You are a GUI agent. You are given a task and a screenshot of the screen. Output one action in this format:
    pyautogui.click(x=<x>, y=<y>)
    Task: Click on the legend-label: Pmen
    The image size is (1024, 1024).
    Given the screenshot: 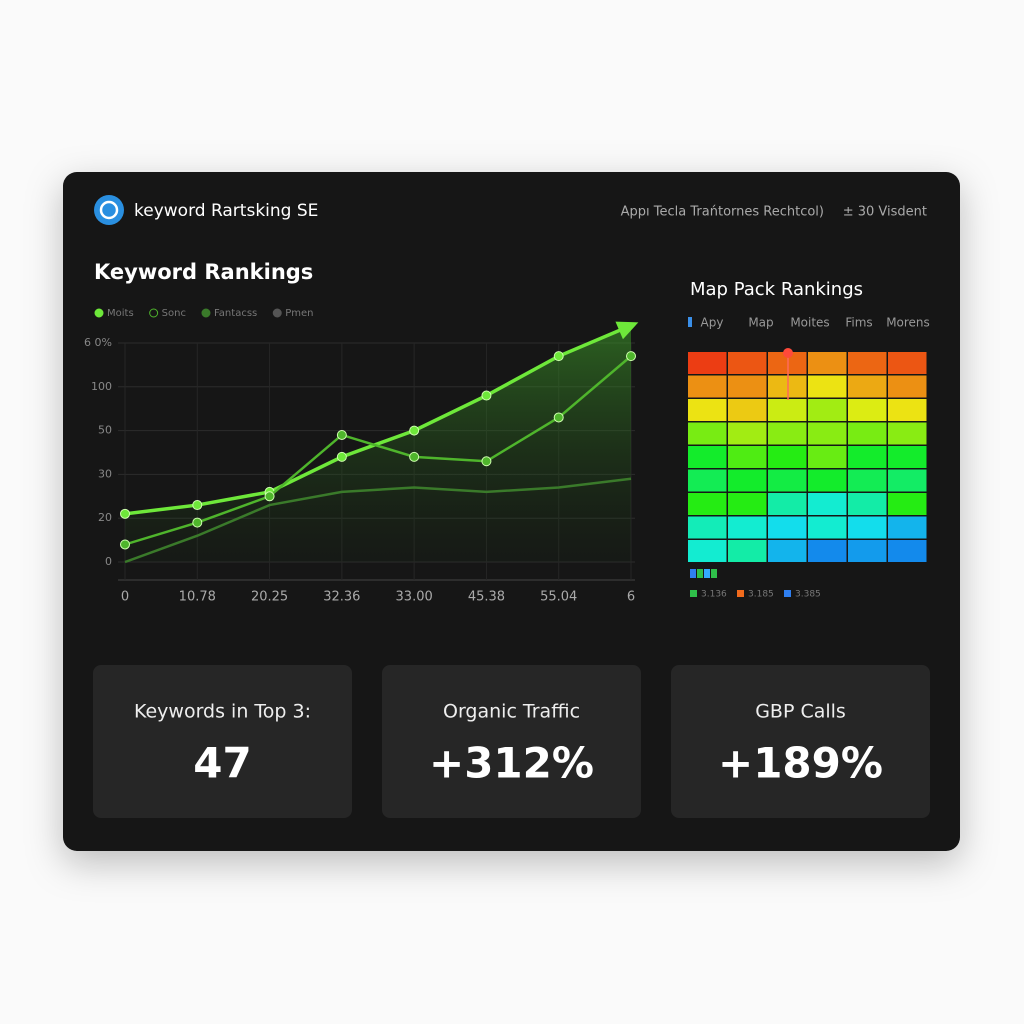 What is the action you would take?
    pyautogui.click(x=299, y=313)
    